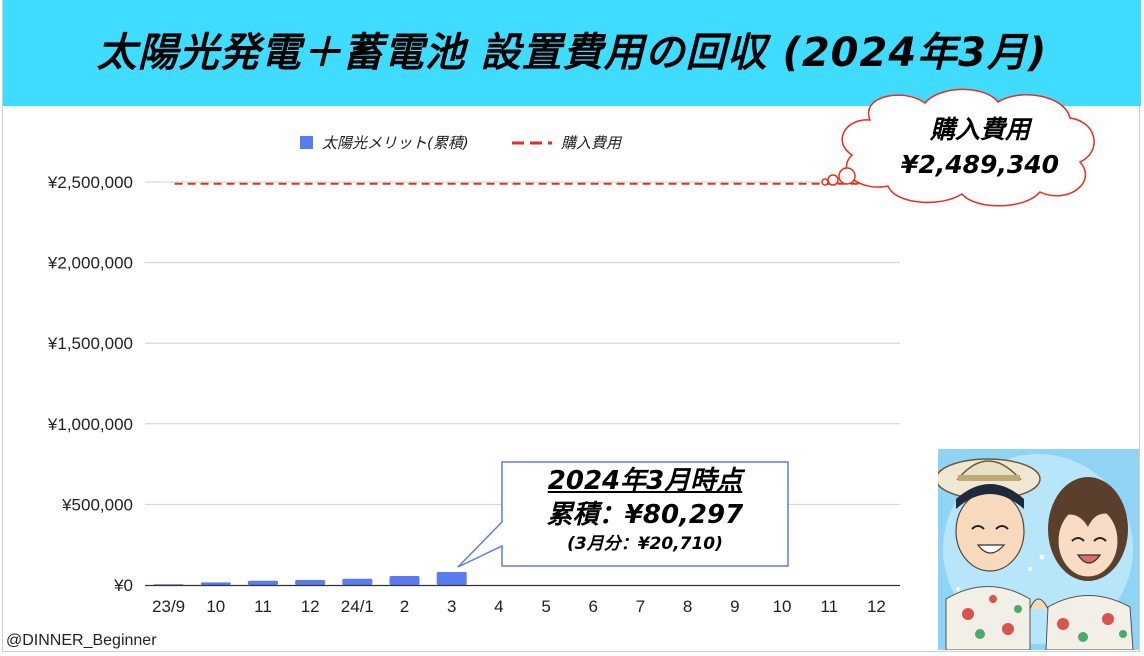 Image resolution: width=1144 pixels, height=656 pixels. What do you see at coordinates (979, 129) in the screenshot?
I see `cloud-label: 購入費用` at bounding box center [979, 129].